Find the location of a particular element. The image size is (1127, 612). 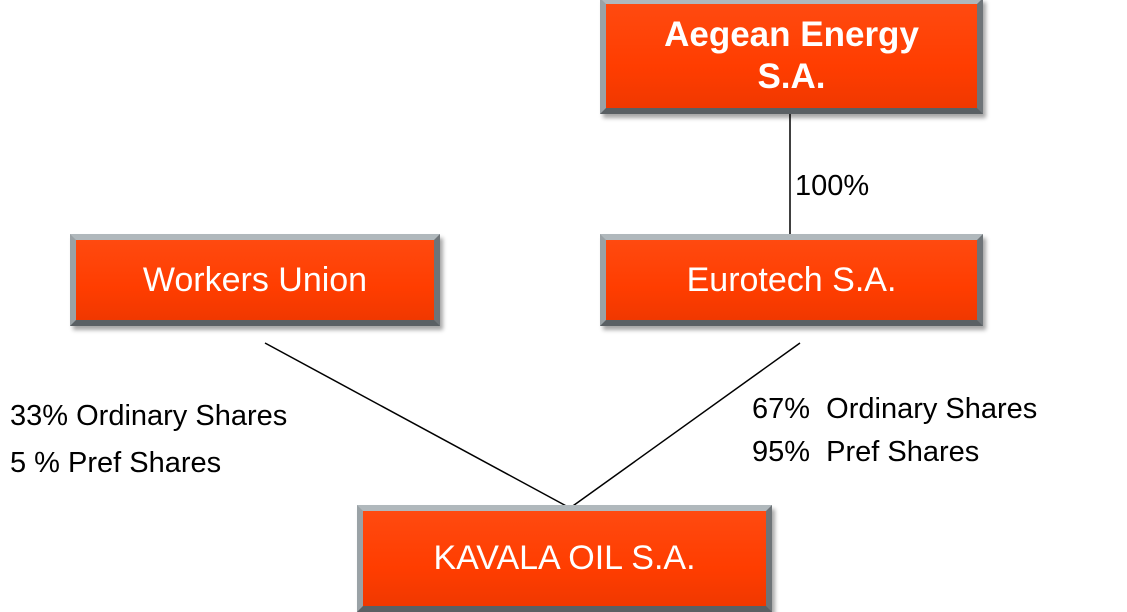

node-box: Workers Union is located at coordinates (255, 280).